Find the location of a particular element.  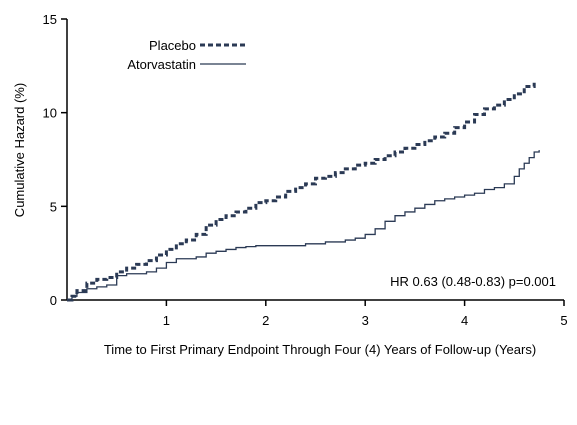

legend-label-atorvastatin: Atorvastatin is located at coordinates (161, 64).